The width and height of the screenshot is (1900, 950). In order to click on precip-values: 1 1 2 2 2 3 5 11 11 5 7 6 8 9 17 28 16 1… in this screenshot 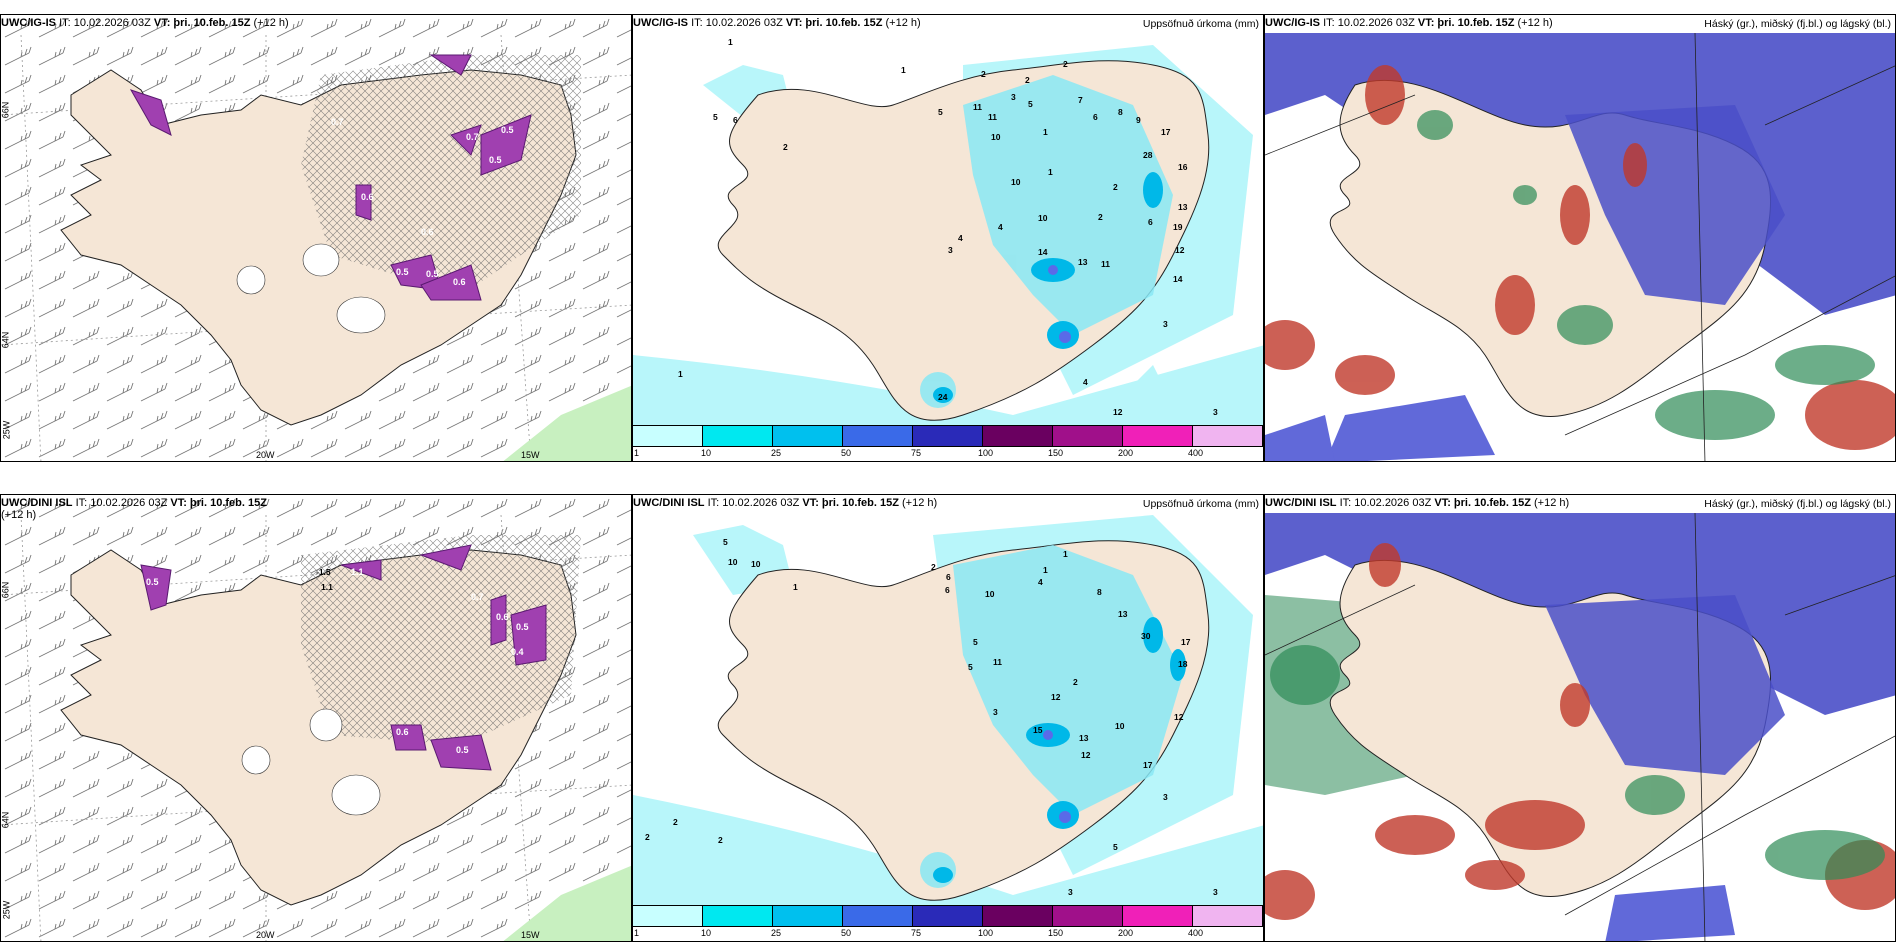, I will do `click(948, 227)`.